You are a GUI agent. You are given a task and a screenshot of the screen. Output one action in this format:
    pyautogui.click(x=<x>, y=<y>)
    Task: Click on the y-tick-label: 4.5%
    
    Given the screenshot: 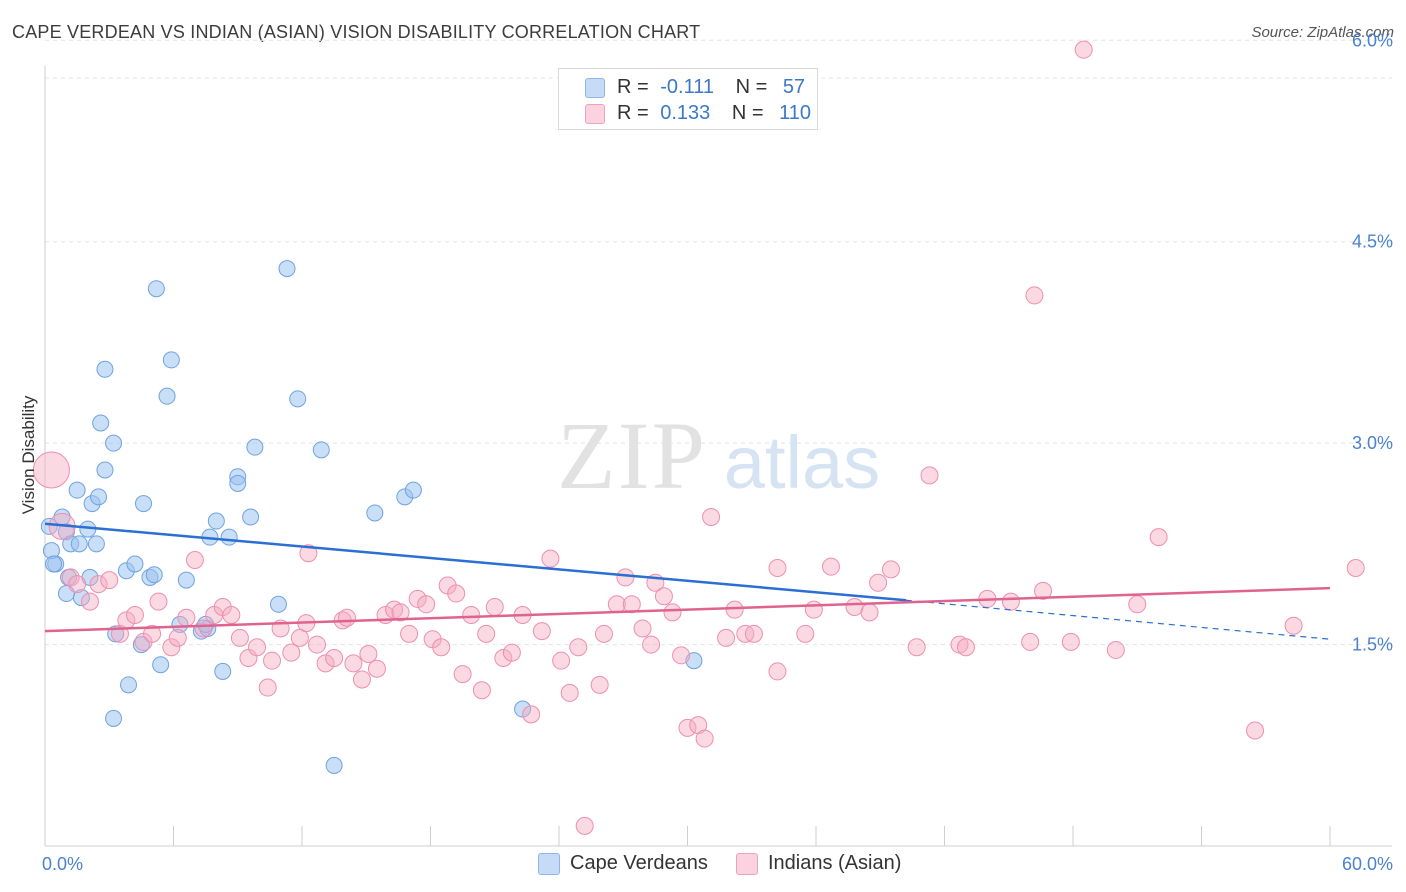 What is the action you would take?
    pyautogui.click(x=1372, y=242)
    